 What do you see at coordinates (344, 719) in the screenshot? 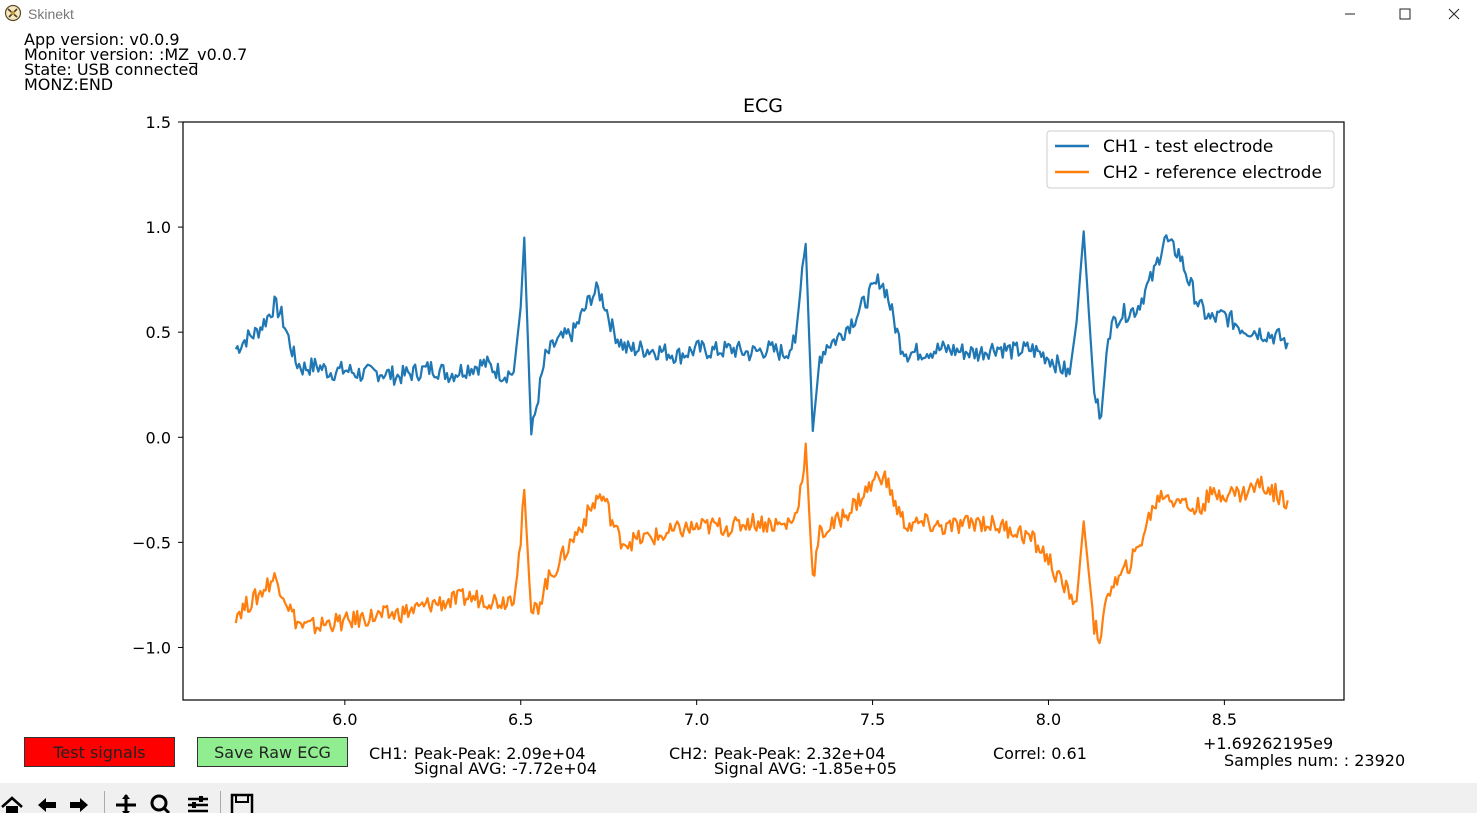
I see `x-tick-label: 6.0` at bounding box center [344, 719].